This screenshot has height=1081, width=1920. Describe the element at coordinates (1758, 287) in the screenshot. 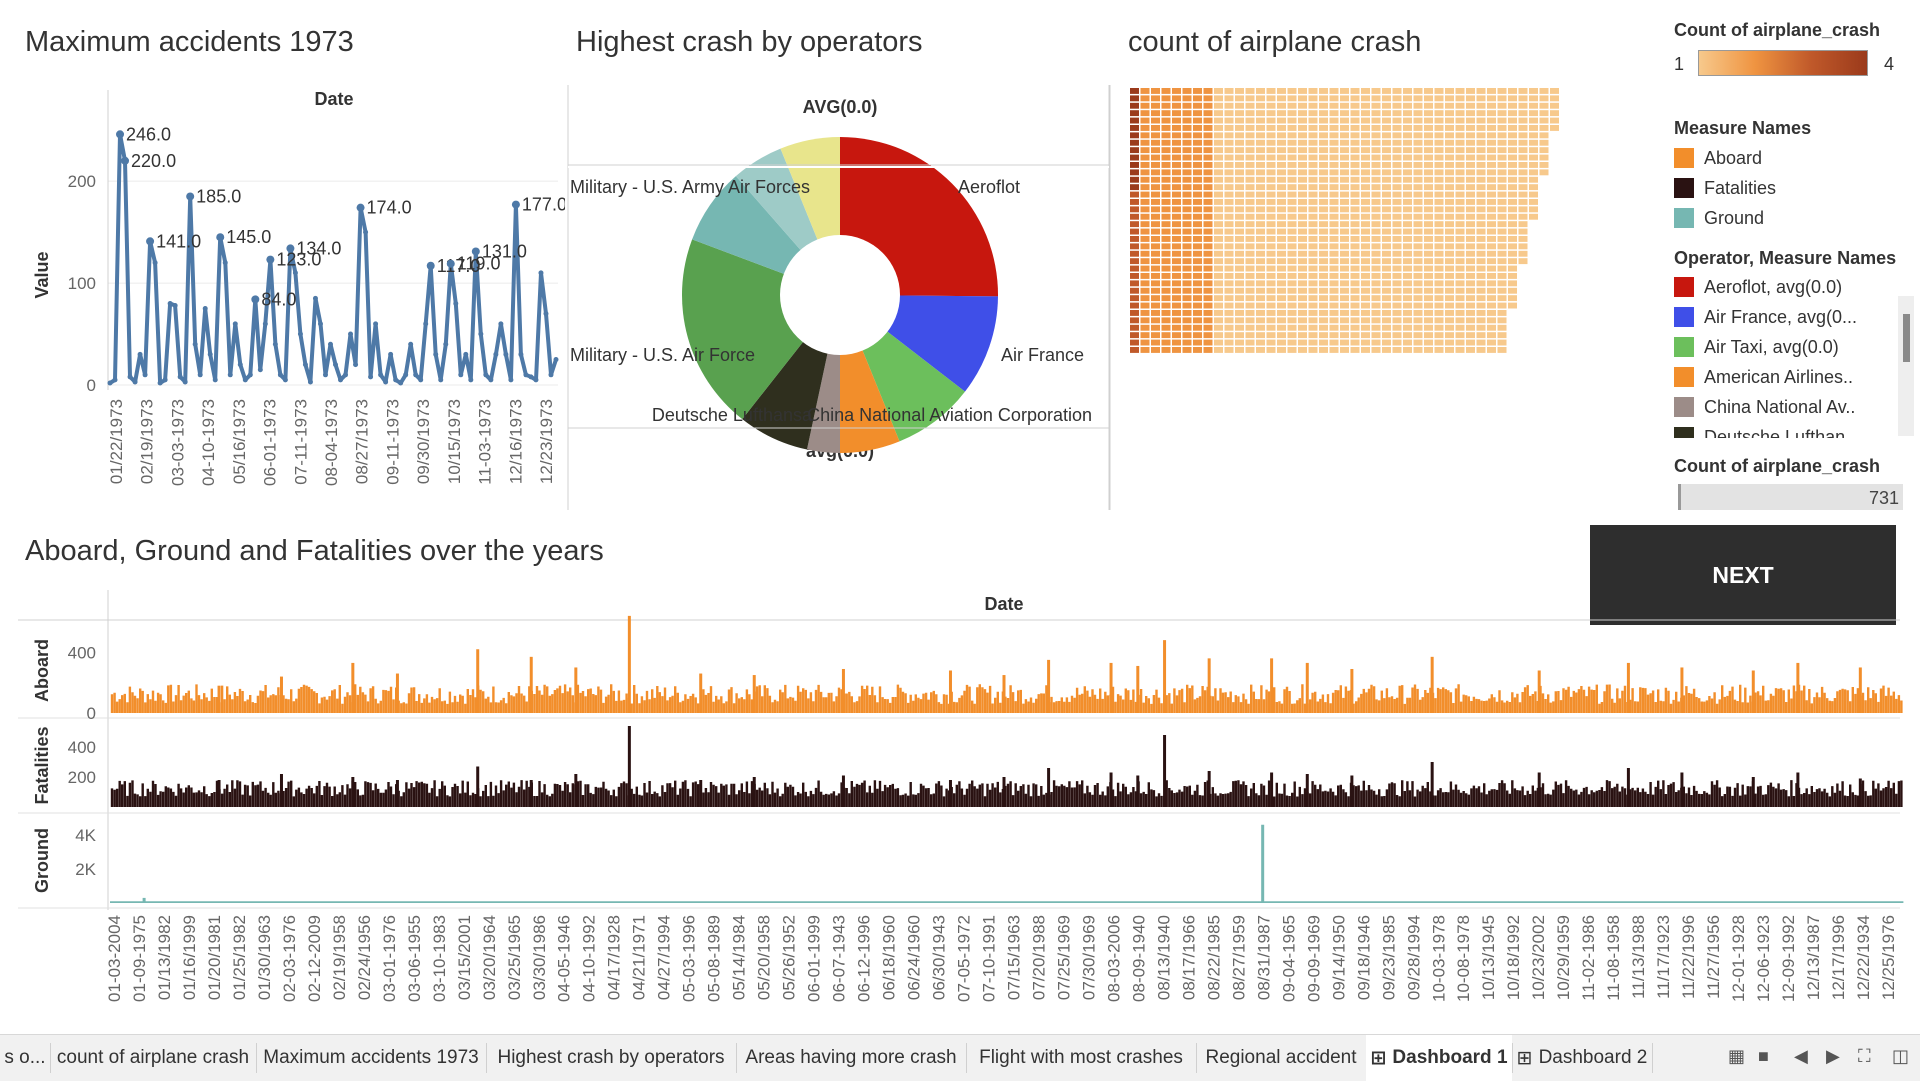

I see `operator-legend-item-0: Aeroflot, avg(0.0)` at that location.